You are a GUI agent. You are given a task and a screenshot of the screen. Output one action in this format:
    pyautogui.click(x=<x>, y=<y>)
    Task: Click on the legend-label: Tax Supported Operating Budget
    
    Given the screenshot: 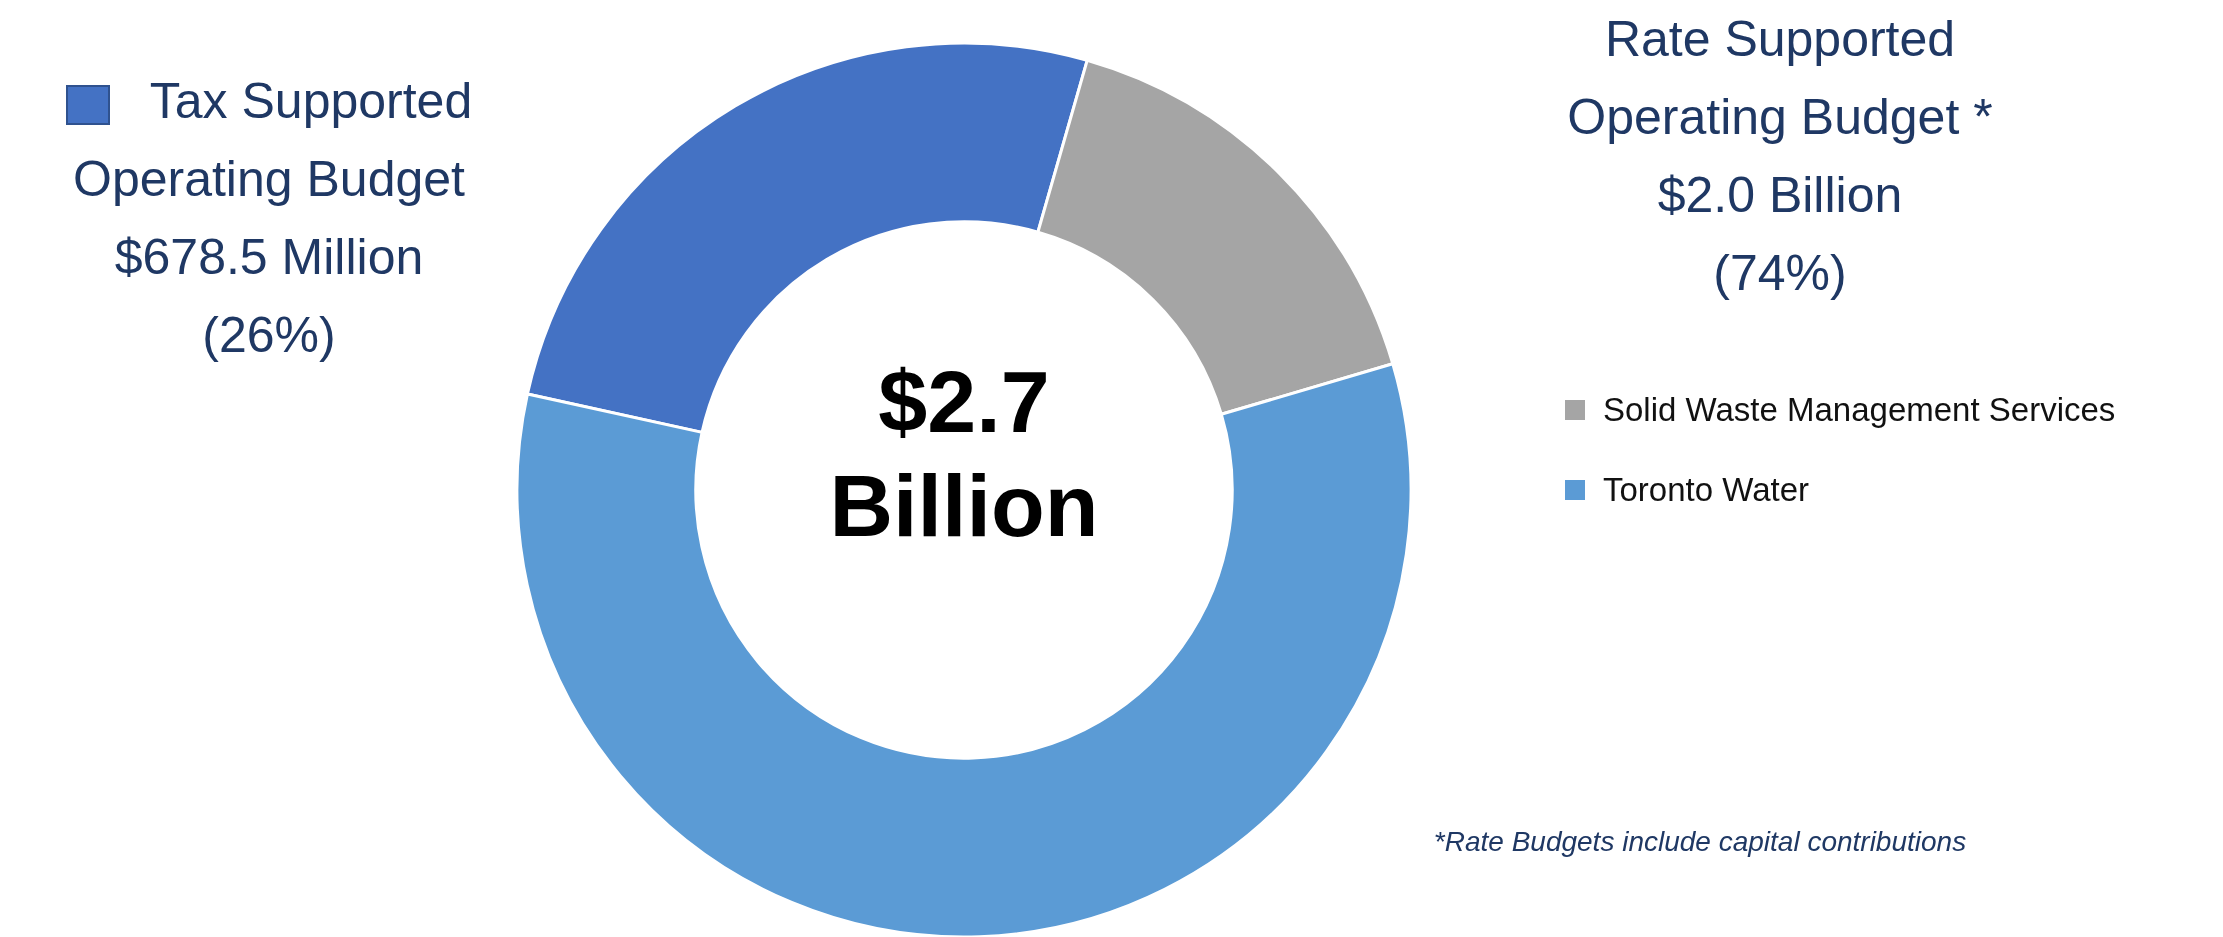 What is the action you would take?
    pyautogui.click(x=273, y=140)
    